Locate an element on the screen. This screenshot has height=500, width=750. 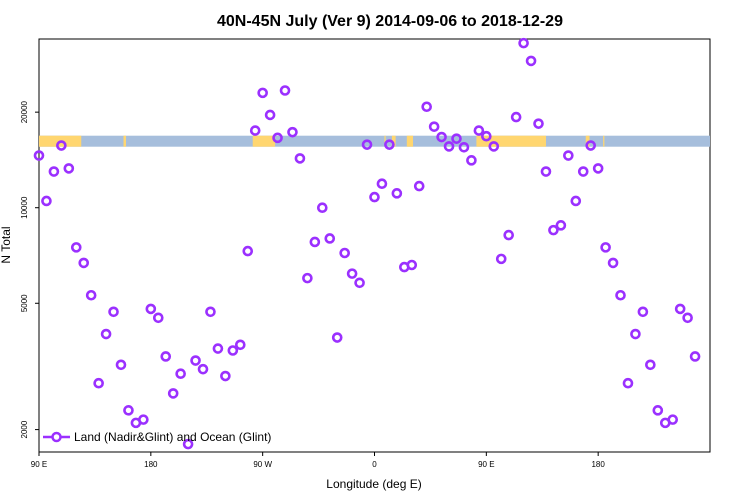
legend: Land (Nadir&Glint) and Ocean (Glint) is located at coordinates (157, 437).